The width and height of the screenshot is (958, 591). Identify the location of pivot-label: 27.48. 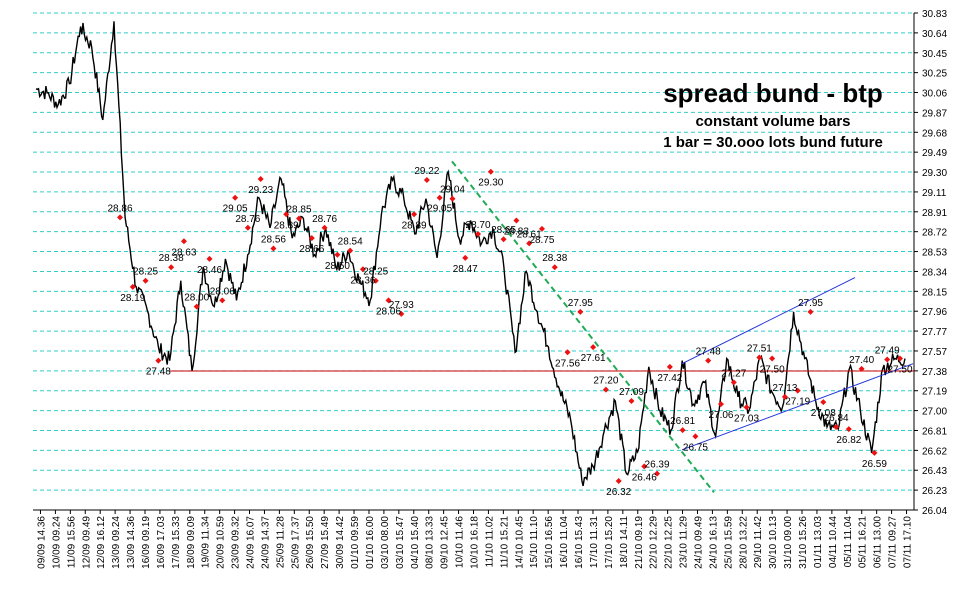
(708, 352).